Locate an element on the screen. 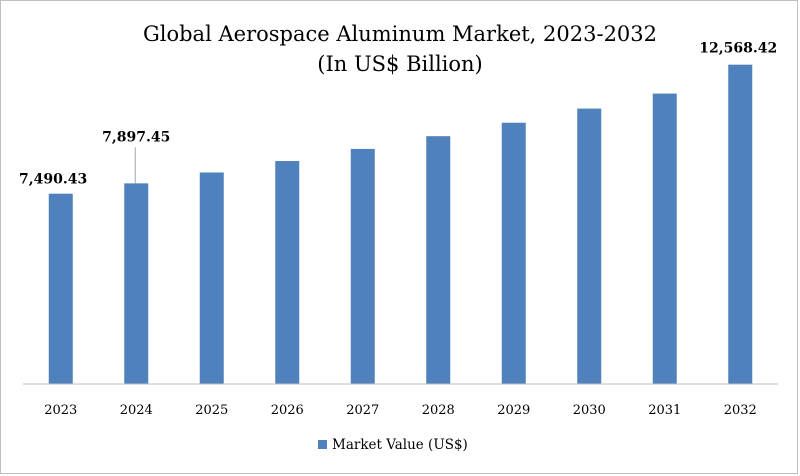 The width and height of the screenshot is (800, 476). chart-subtitle: (In US$ Billion) is located at coordinates (399, 64).